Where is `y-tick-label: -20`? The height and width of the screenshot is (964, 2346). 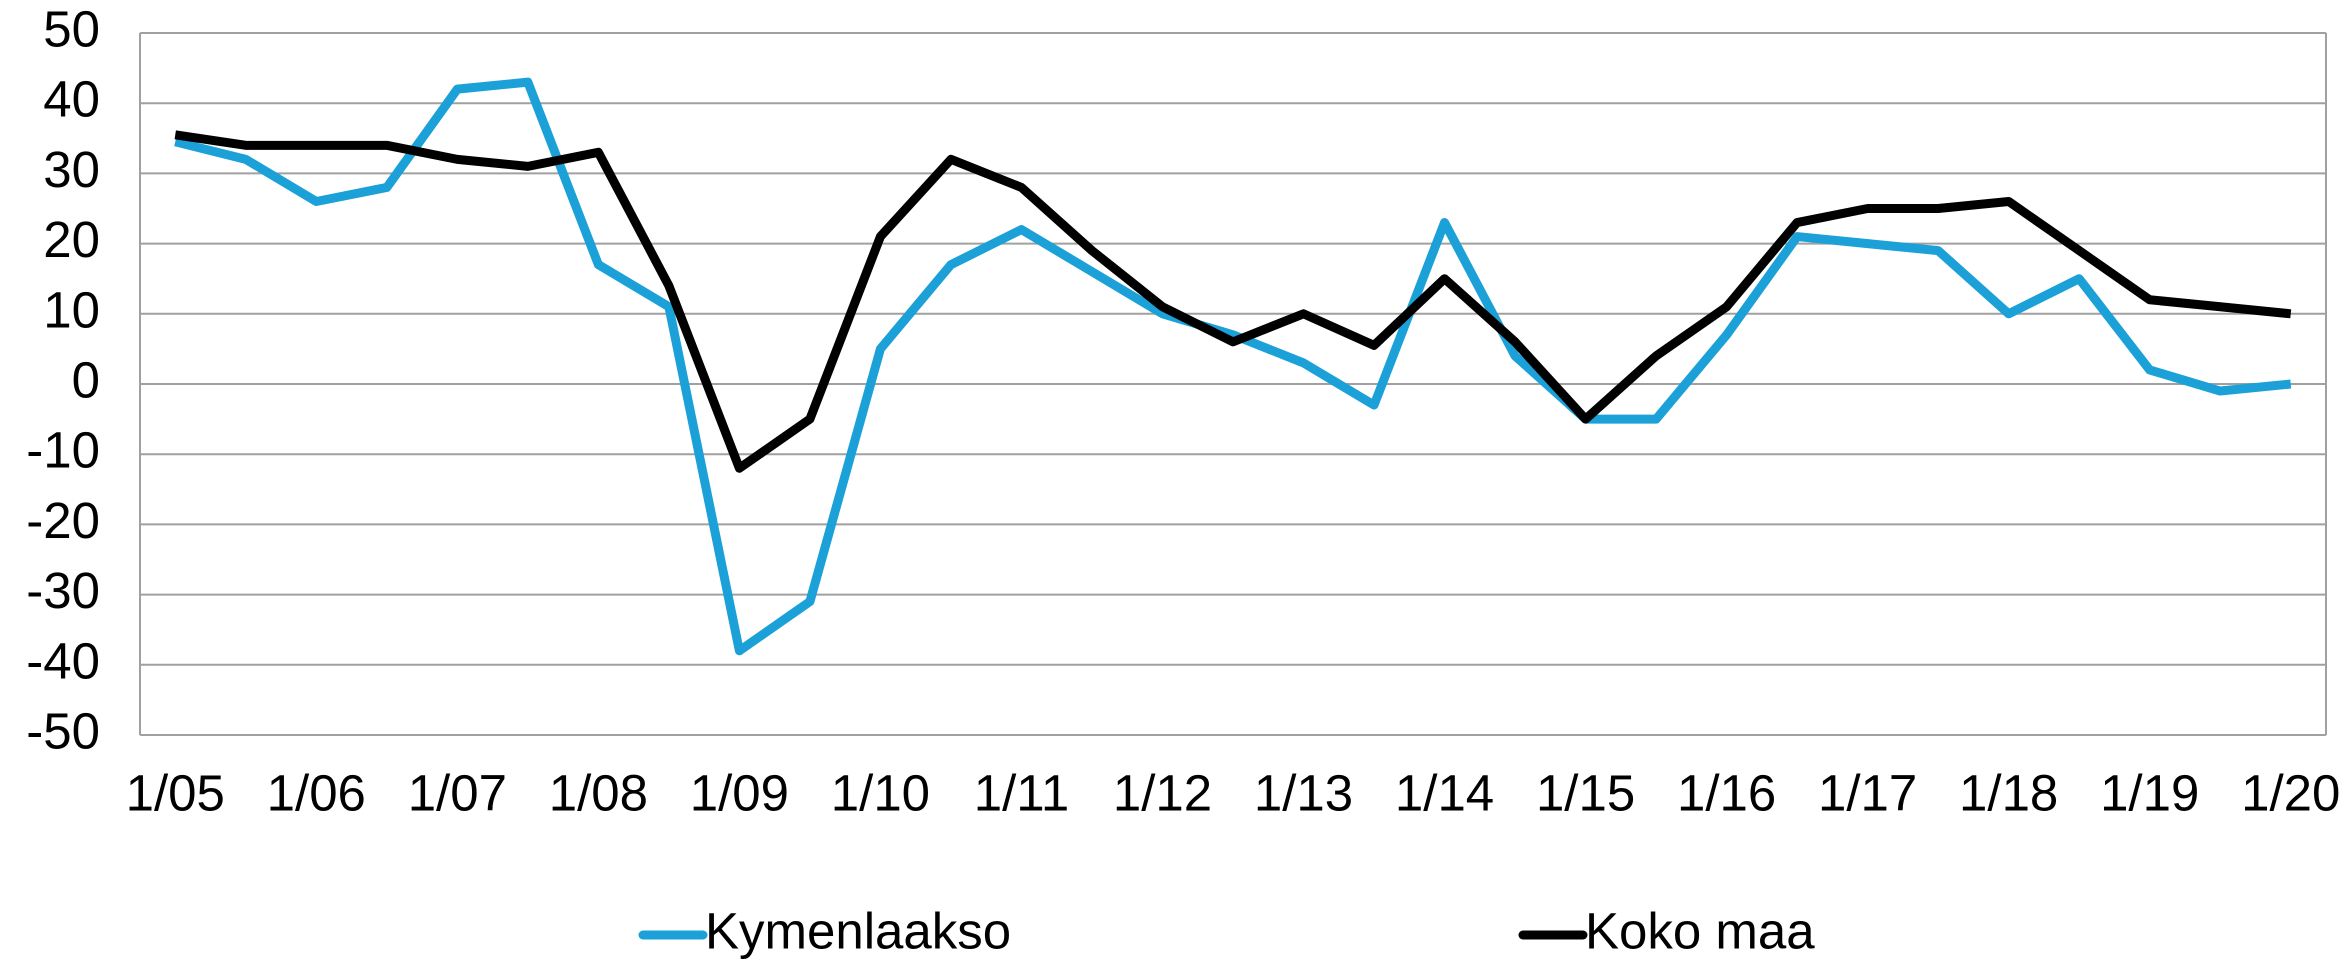
y-tick-label: -20 is located at coordinates (63, 520).